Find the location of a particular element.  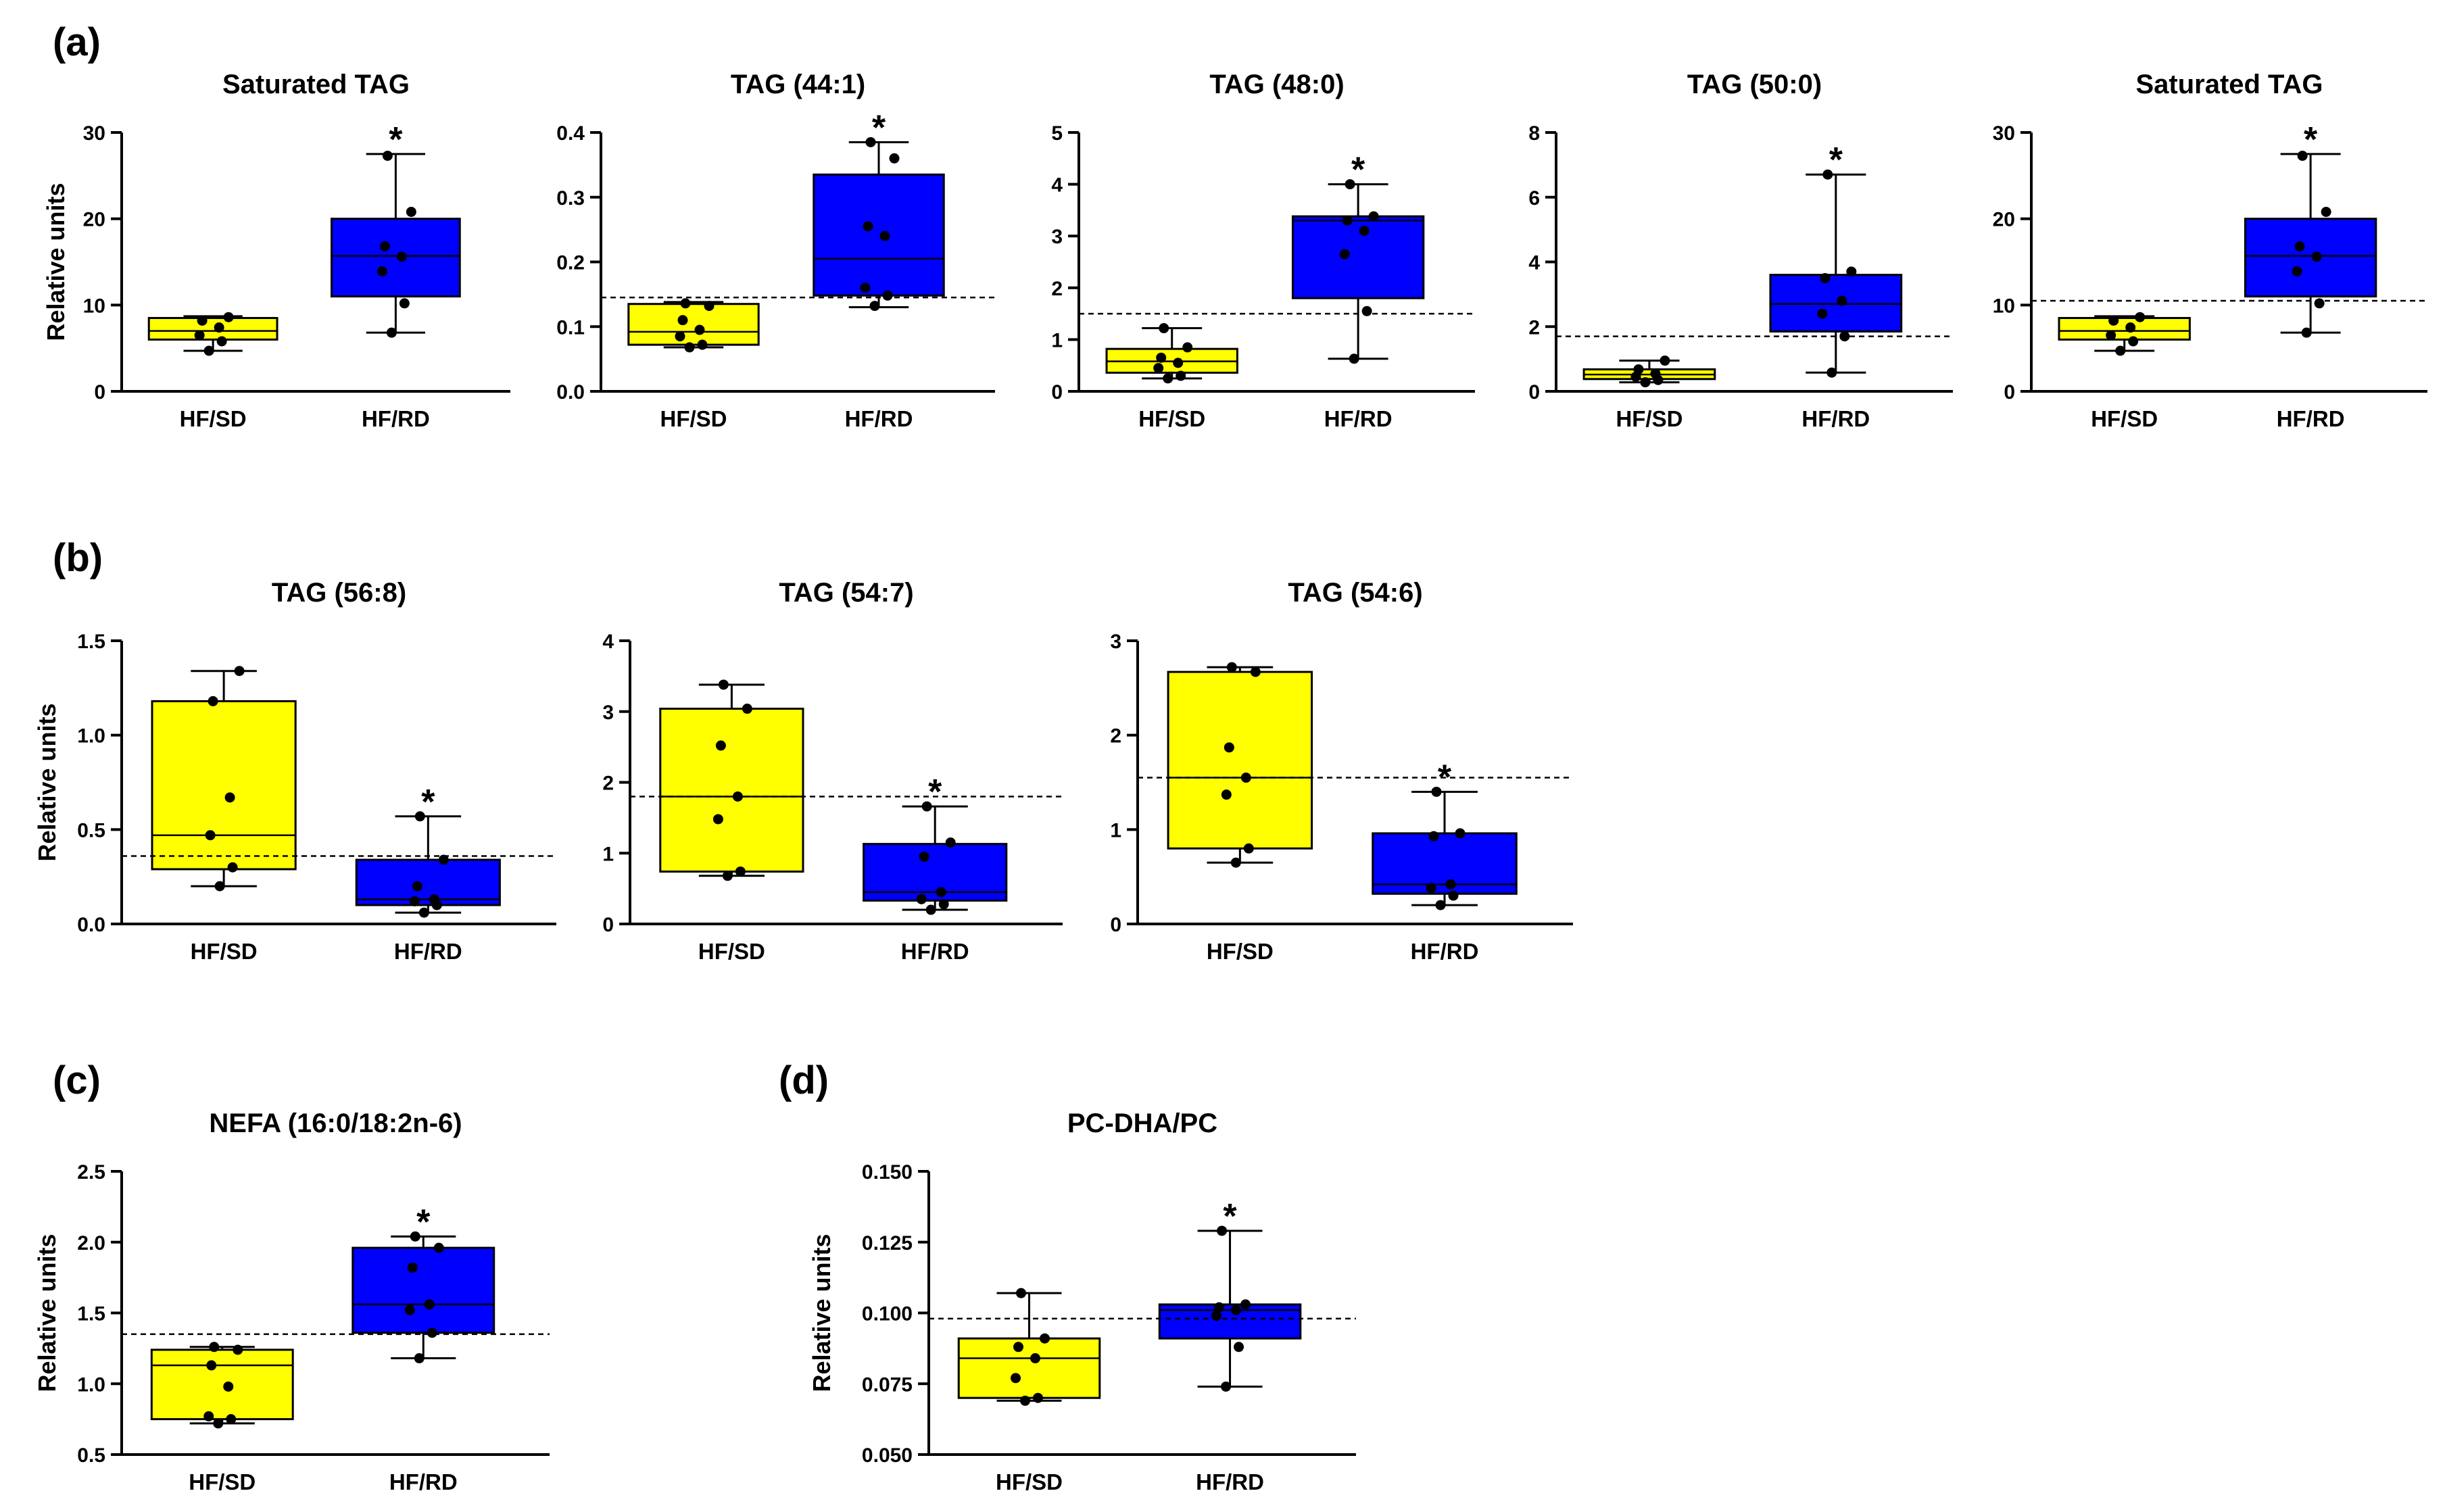

y-tick-label: 2 is located at coordinates (608, 784).